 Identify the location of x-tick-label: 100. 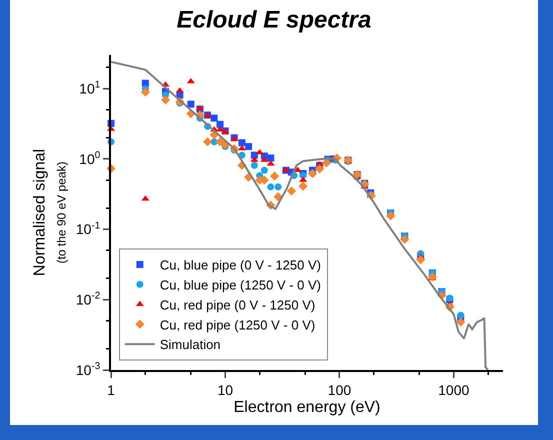
(340, 390).